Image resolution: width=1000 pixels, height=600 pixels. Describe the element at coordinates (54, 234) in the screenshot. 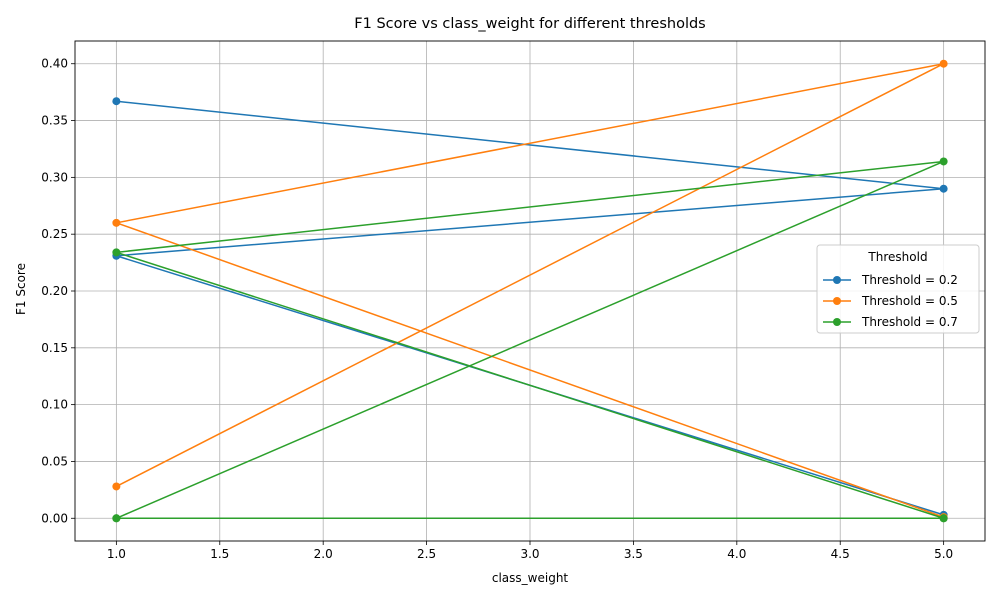

I see `y-tick-label: 0.25` at that location.